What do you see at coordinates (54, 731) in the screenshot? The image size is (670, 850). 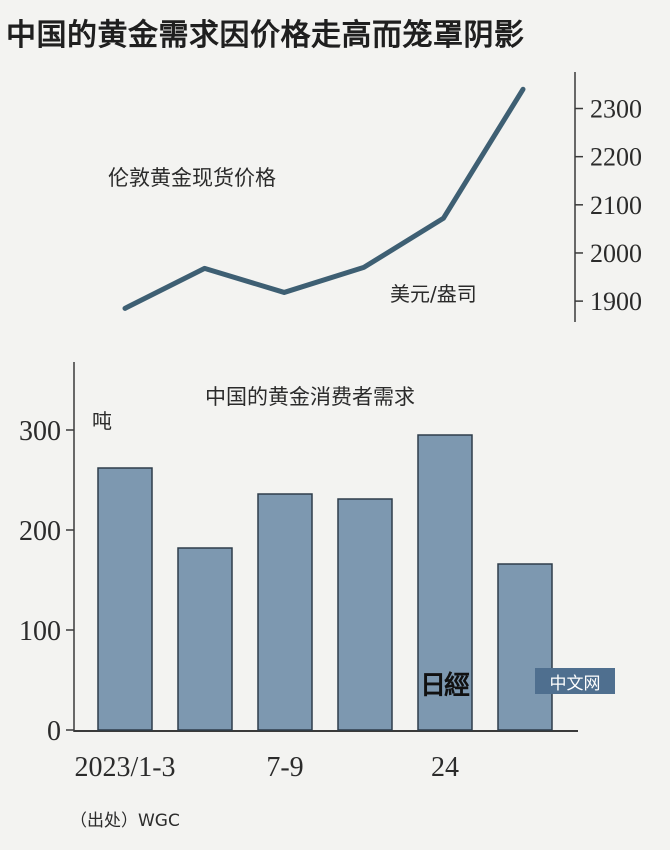 I see `bar-chart-y-tick-label: 0` at bounding box center [54, 731].